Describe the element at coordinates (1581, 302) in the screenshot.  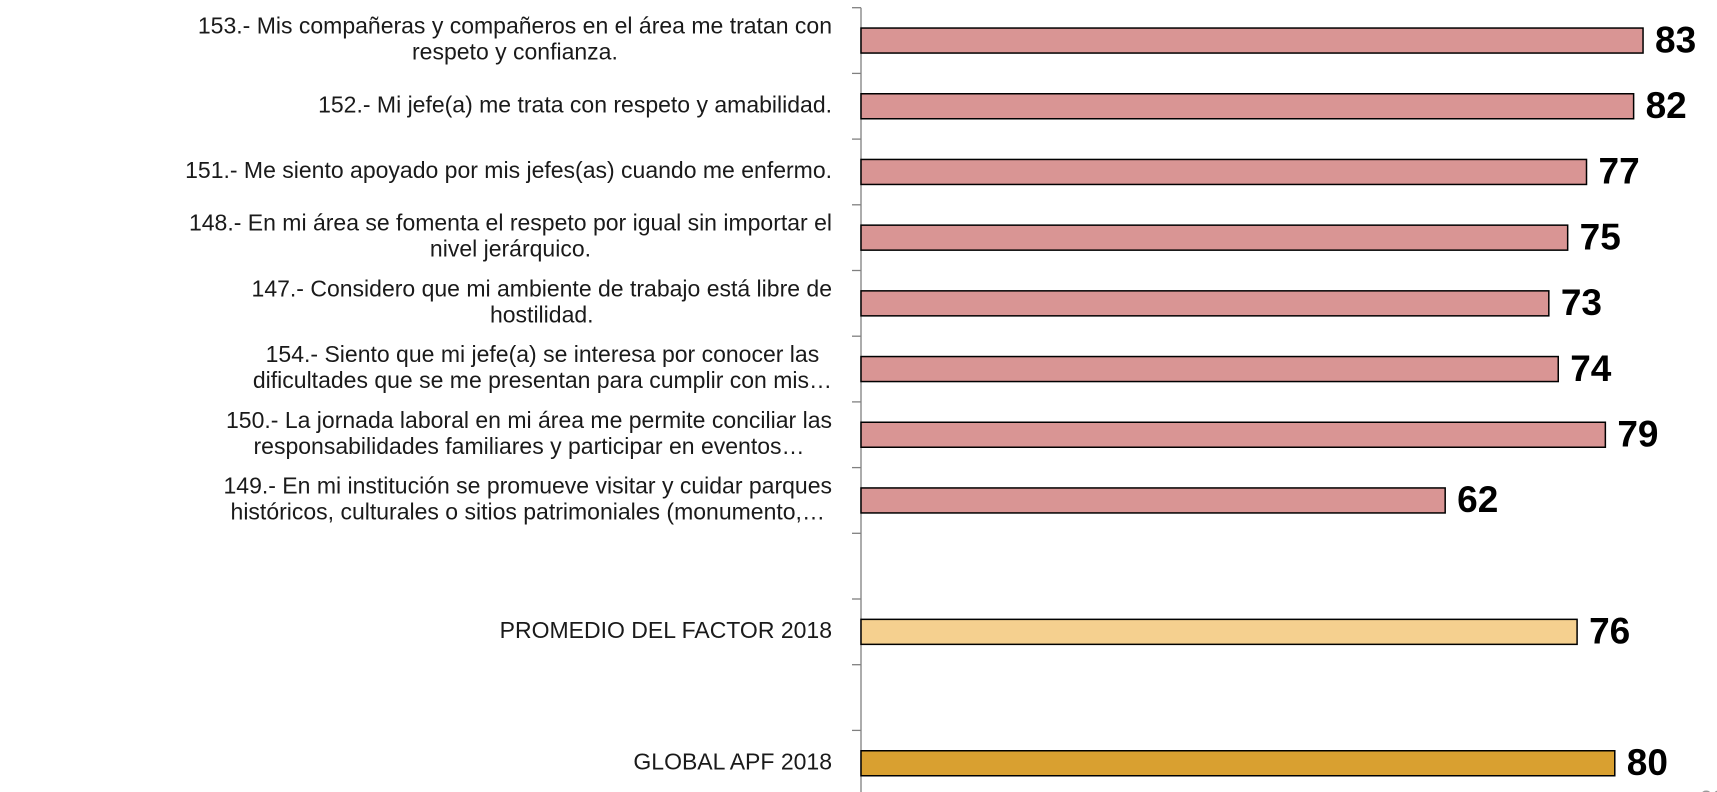
I see `value-label: 73` at that location.